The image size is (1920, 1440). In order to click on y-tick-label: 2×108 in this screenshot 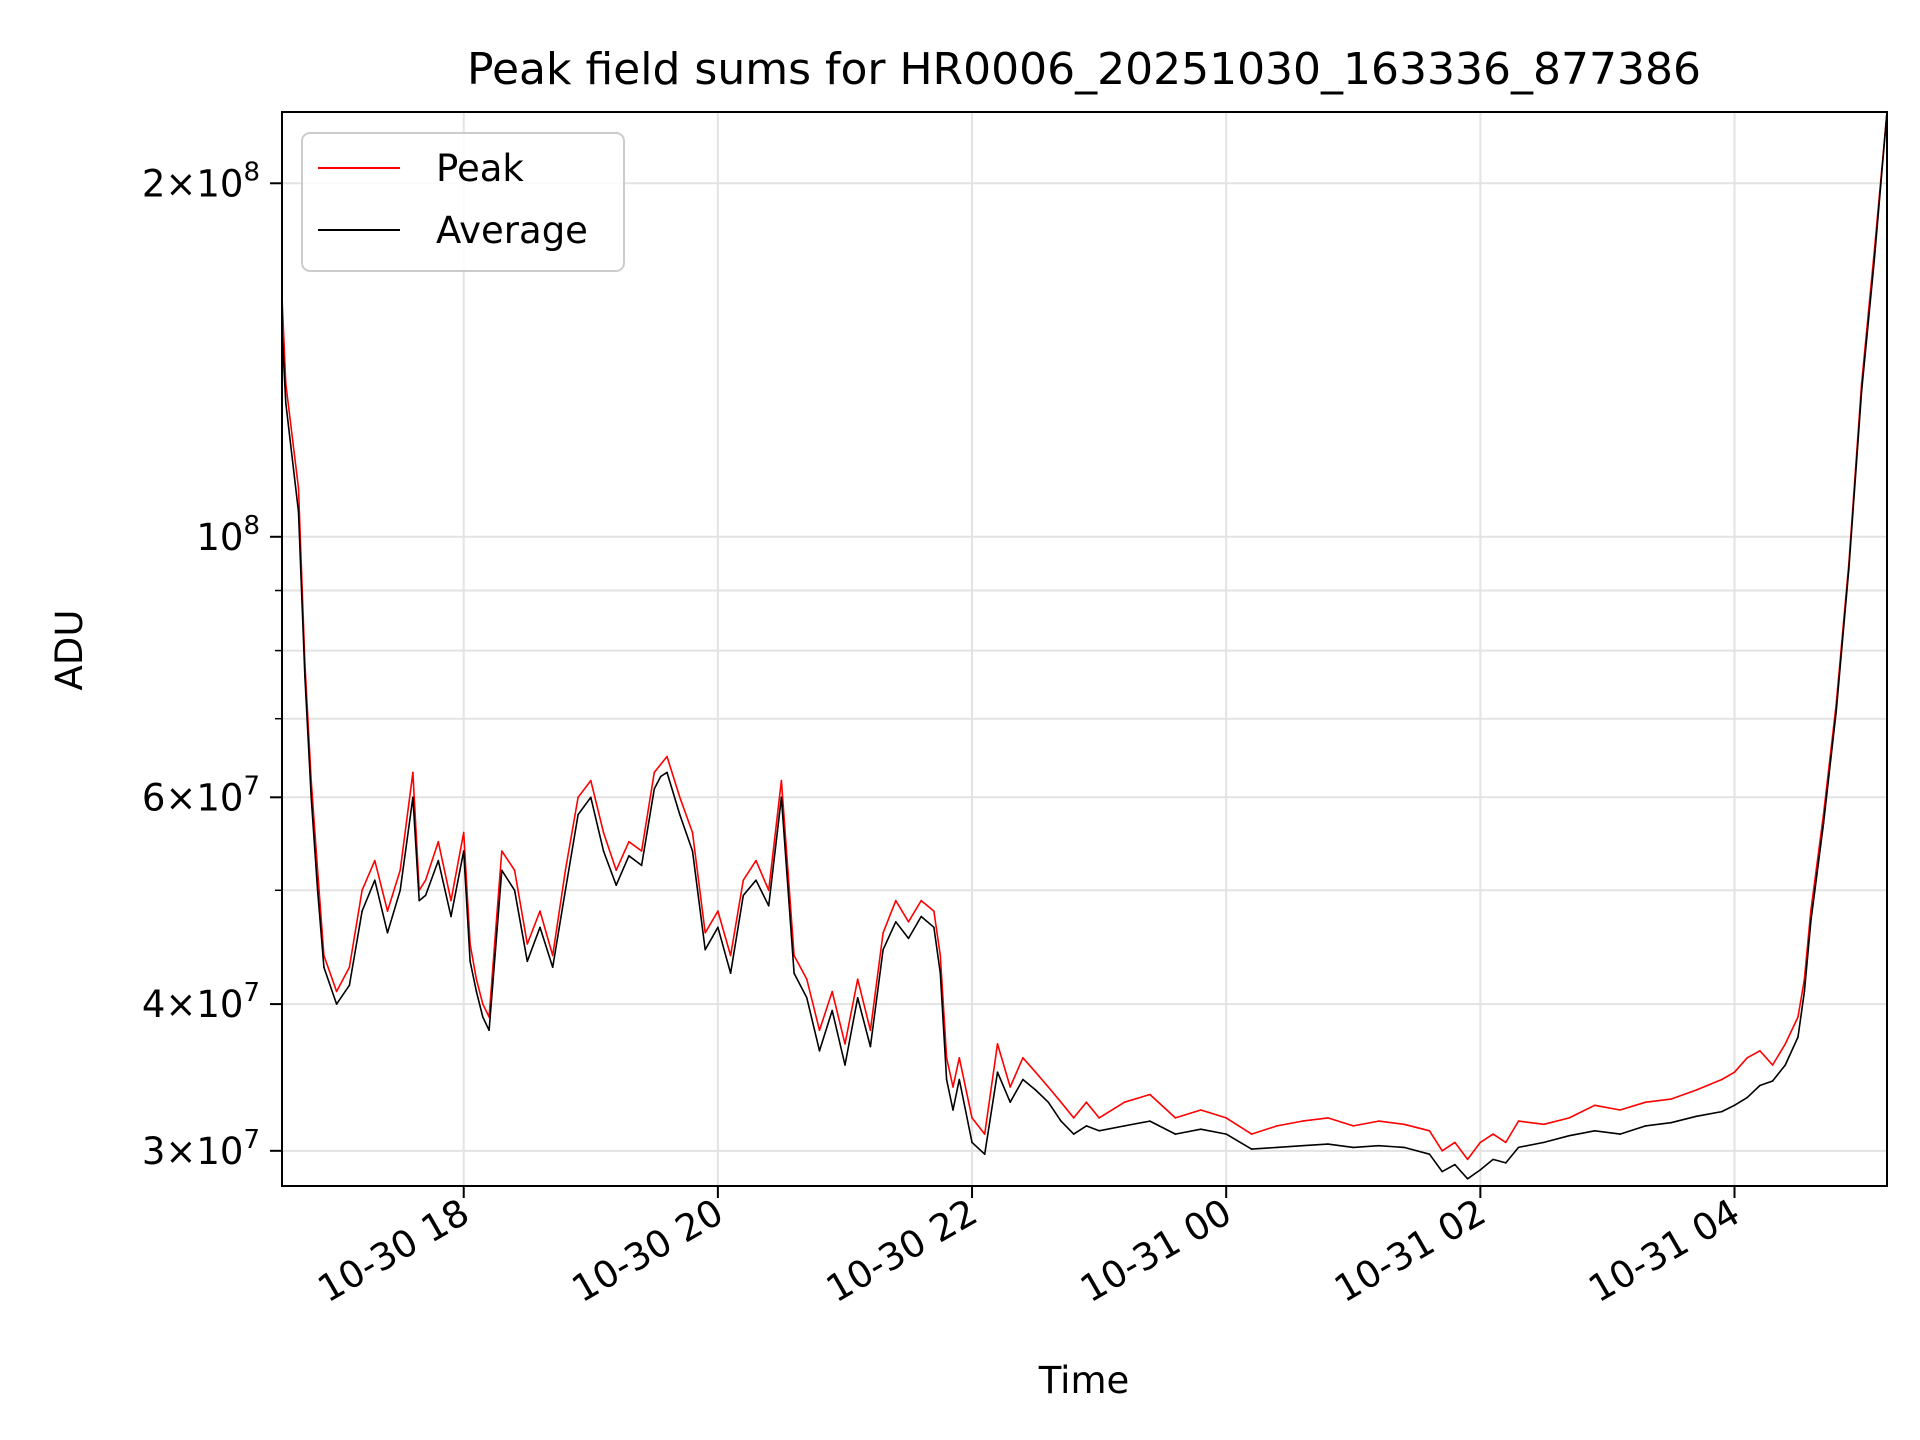, I will do `click(201, 181)`.